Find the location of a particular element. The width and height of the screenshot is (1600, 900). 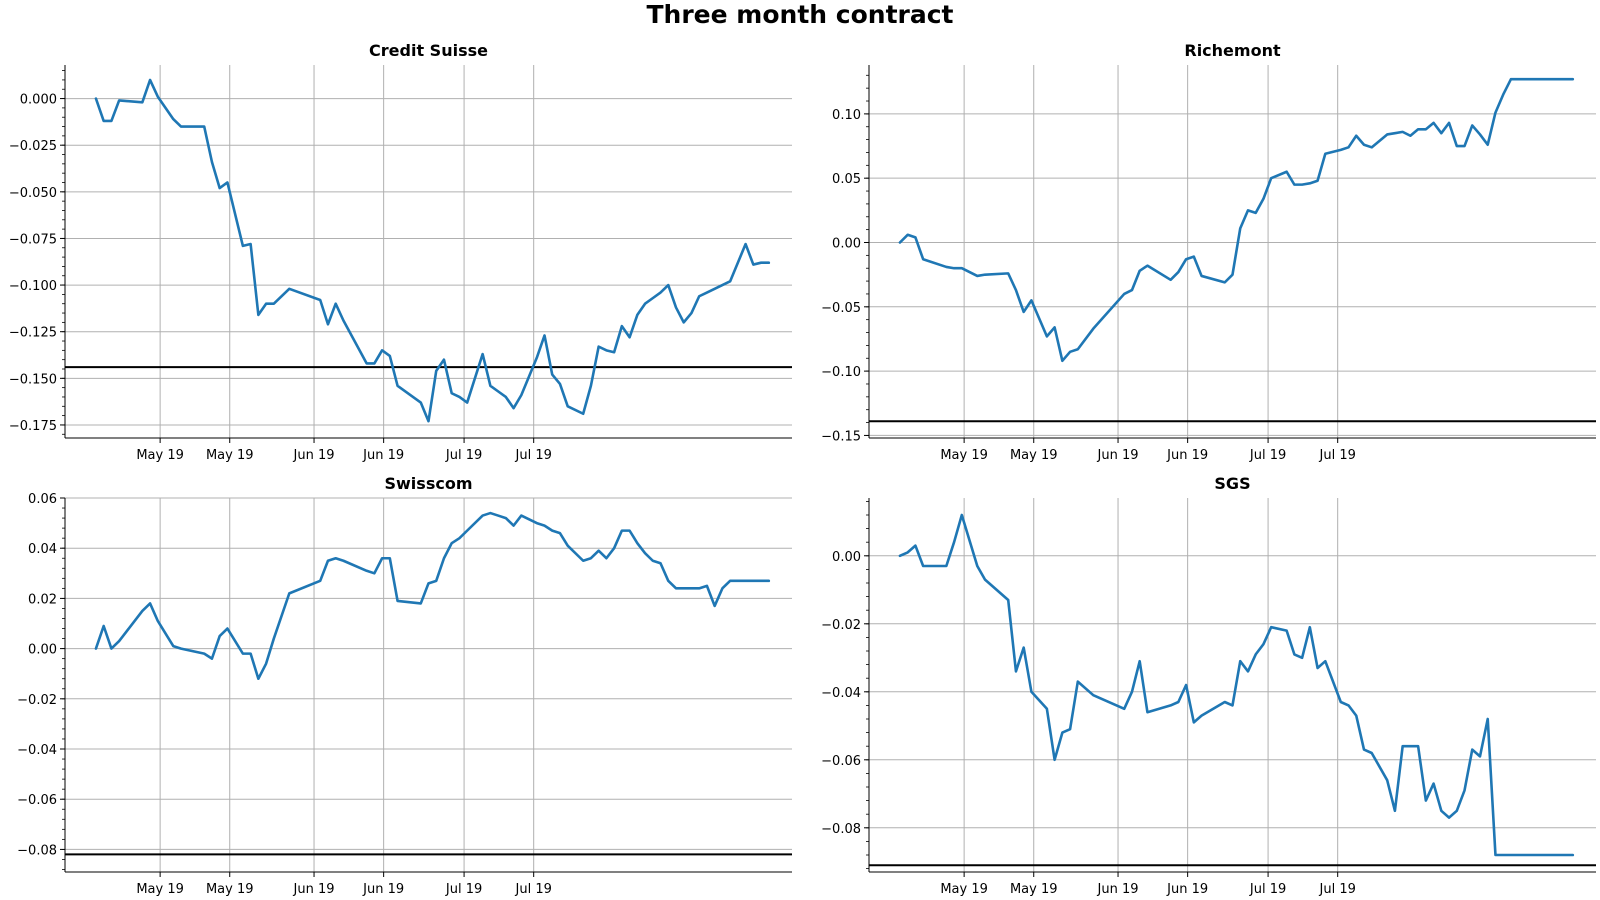

y-tick-label: −0.150 is located at coordinates (33, 379).